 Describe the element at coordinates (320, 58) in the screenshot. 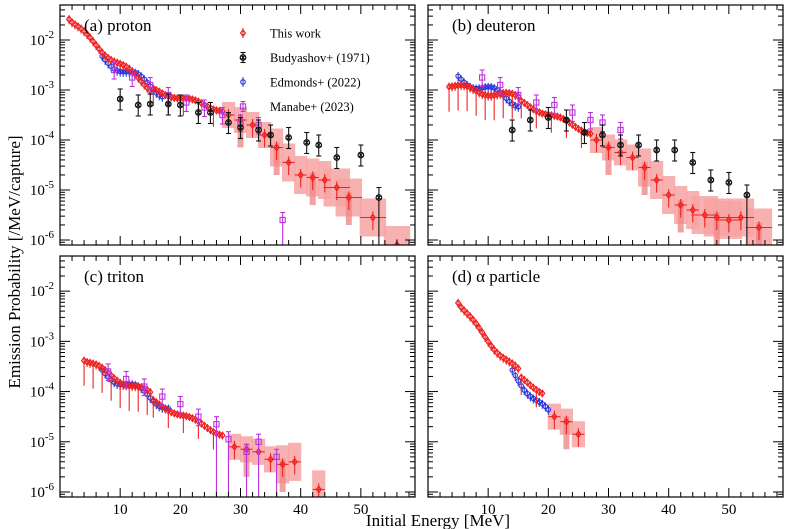

I see `legend-label: Budyashov+ (1971)` at that location.